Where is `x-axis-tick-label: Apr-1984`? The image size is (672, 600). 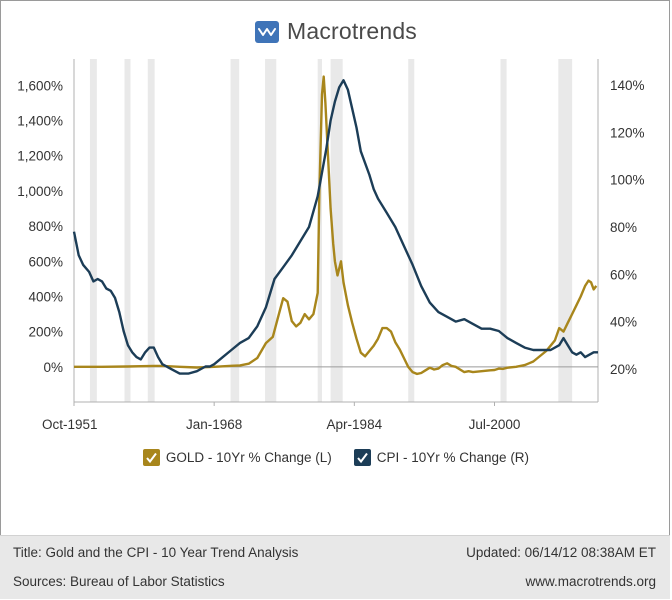 x-axis-tick-label: Apr-1984 is located at coordinates (355, 424).